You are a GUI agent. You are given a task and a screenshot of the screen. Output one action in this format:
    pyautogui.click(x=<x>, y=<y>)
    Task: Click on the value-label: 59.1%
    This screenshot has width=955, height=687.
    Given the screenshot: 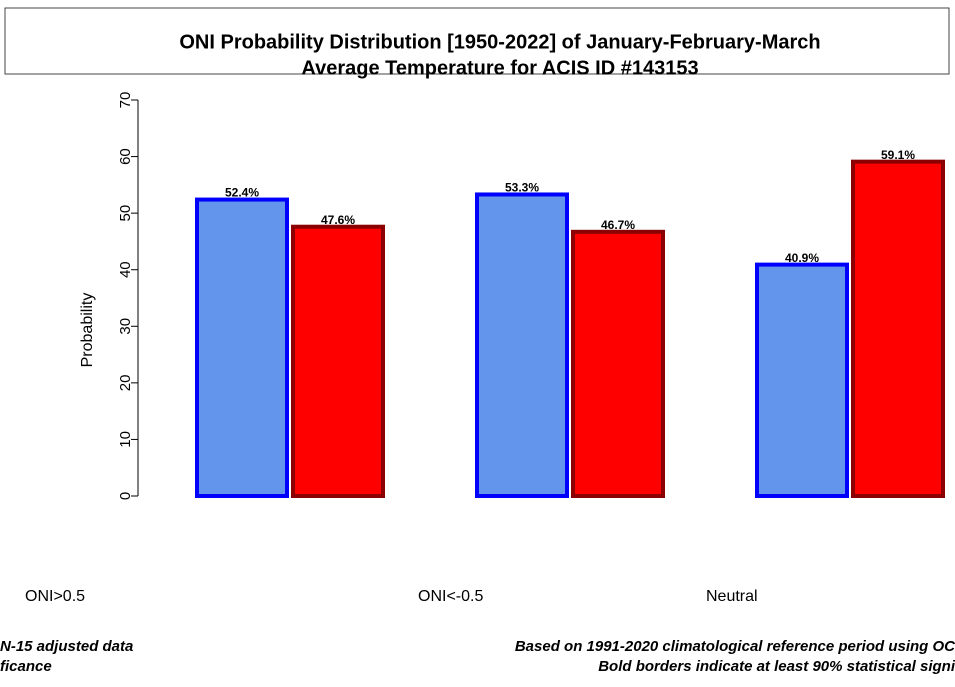 What is the action you would take?
    pyautogui.click(x=898, y=155)
    